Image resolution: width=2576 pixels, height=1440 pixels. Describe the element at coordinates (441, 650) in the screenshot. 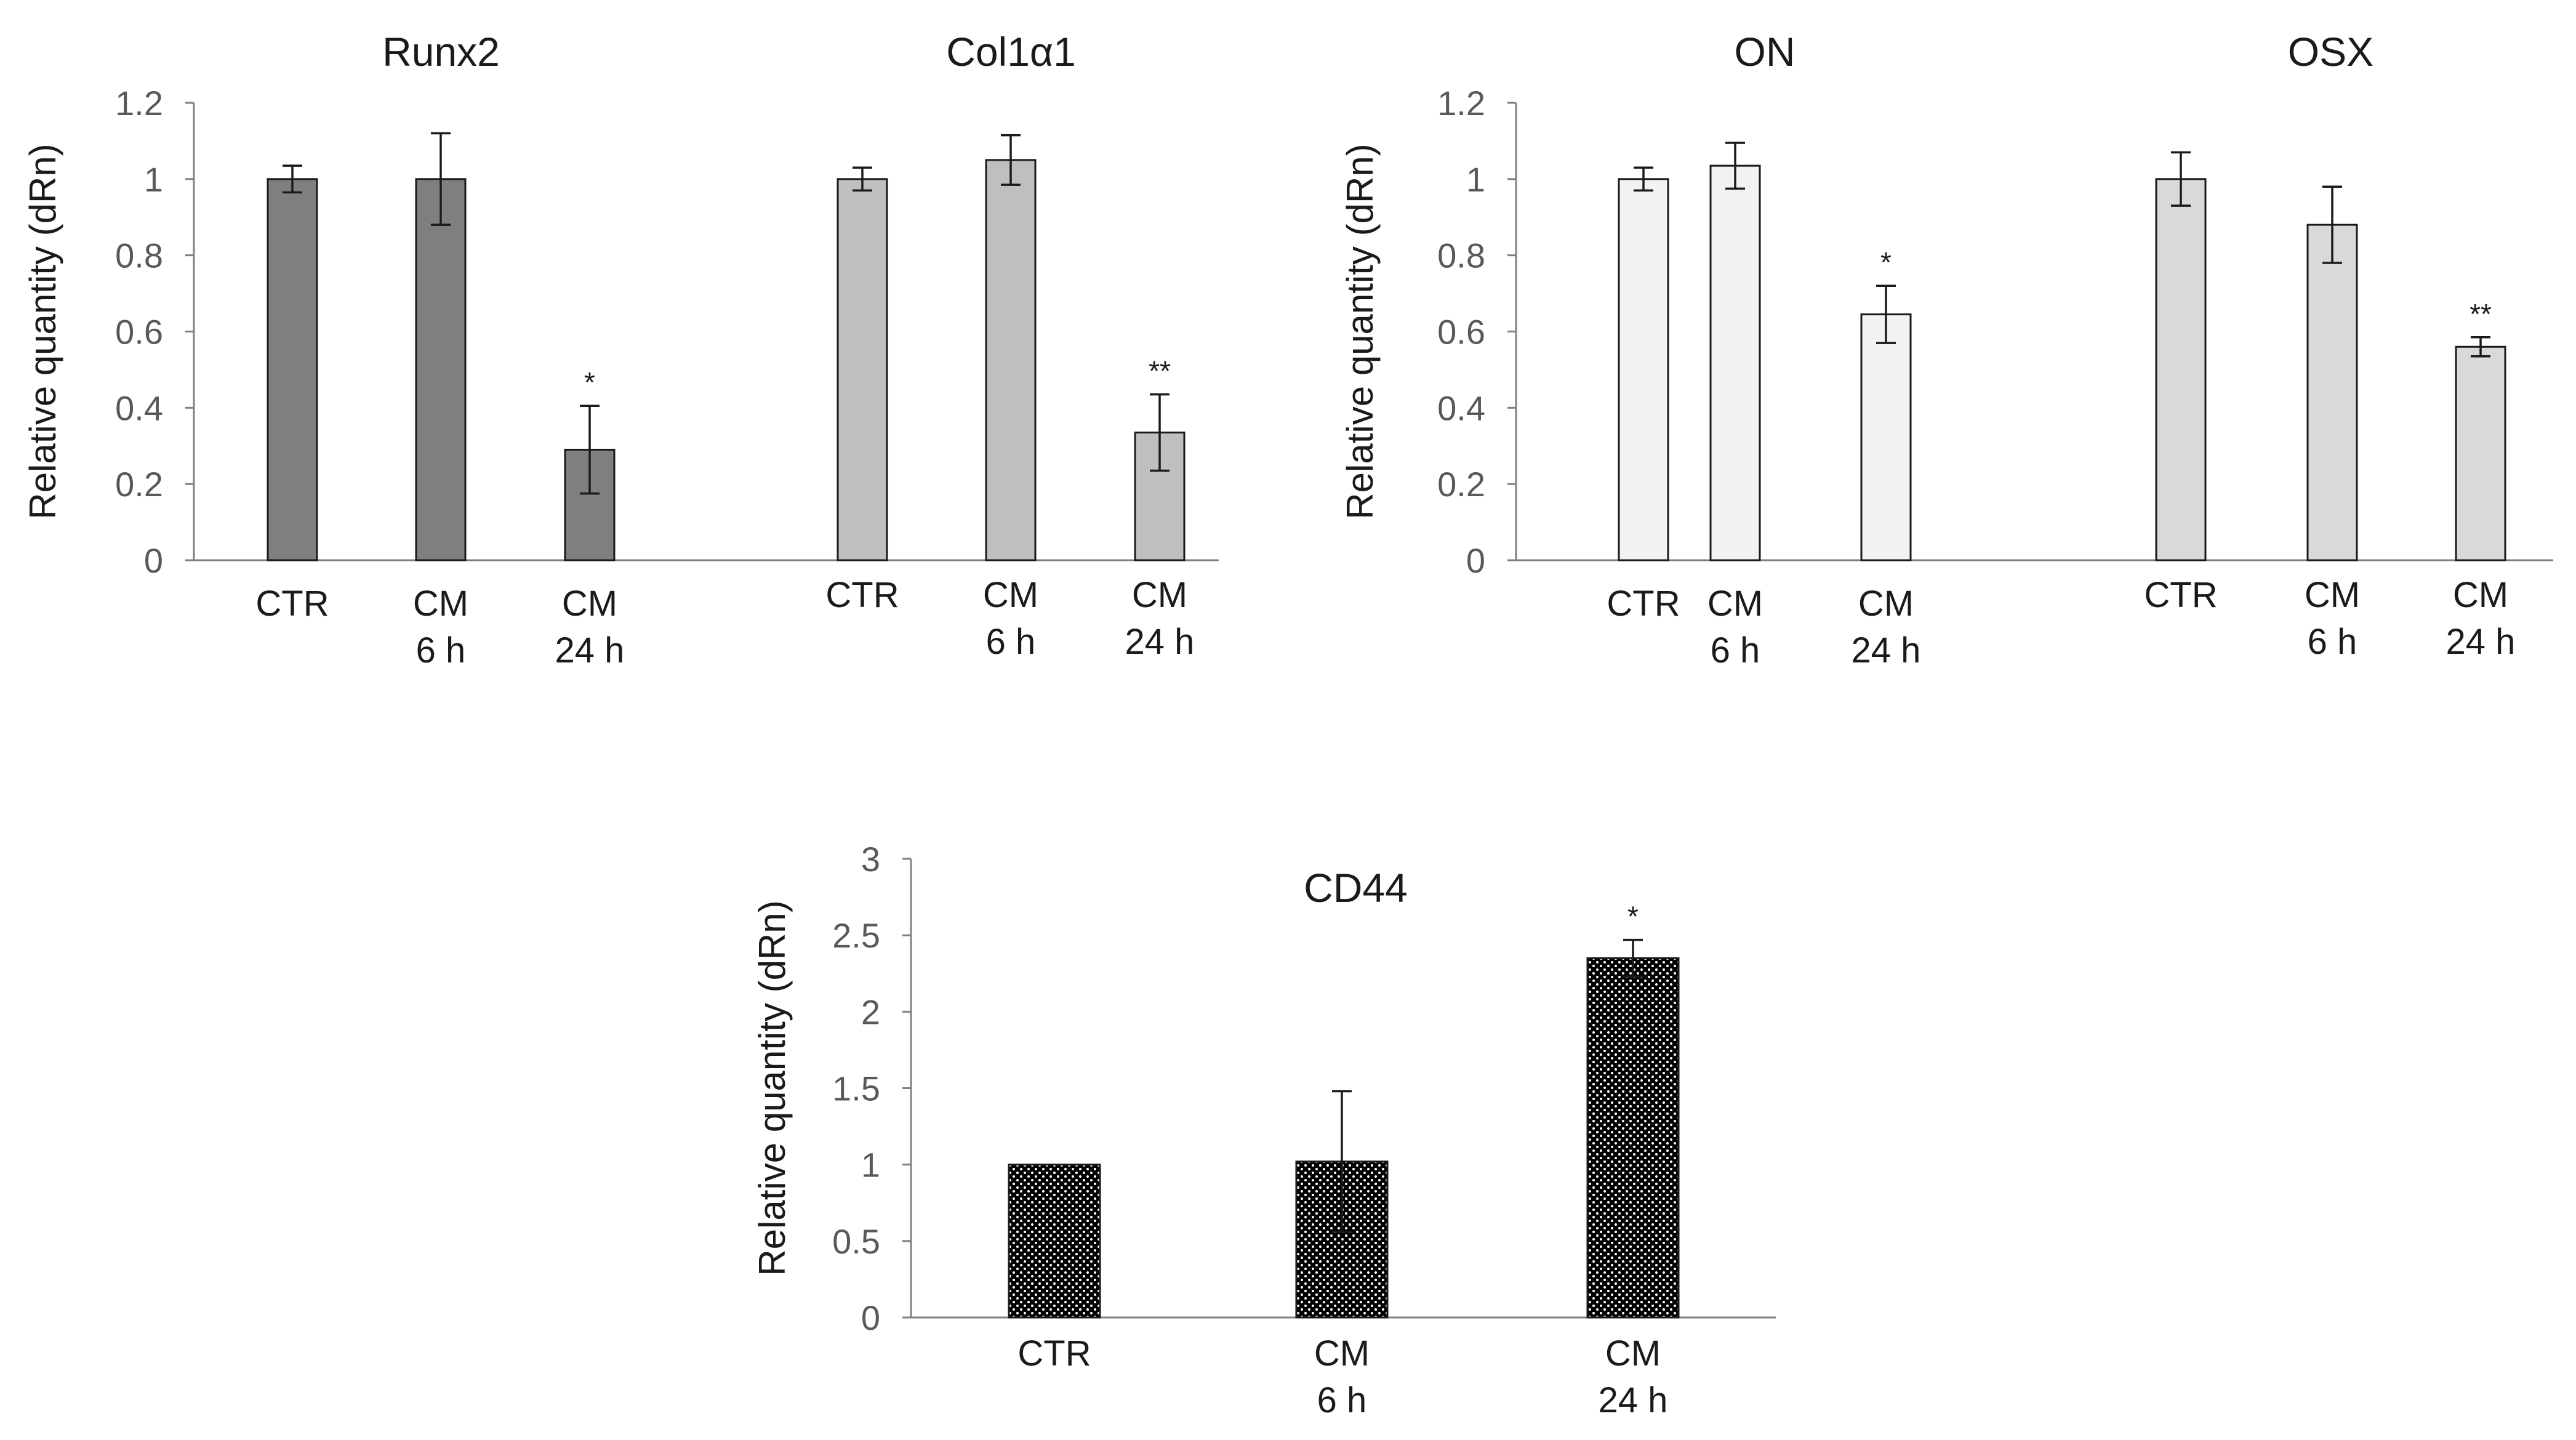

I see `group-runx2-2-category-label-line-2: 6 h` at that location.